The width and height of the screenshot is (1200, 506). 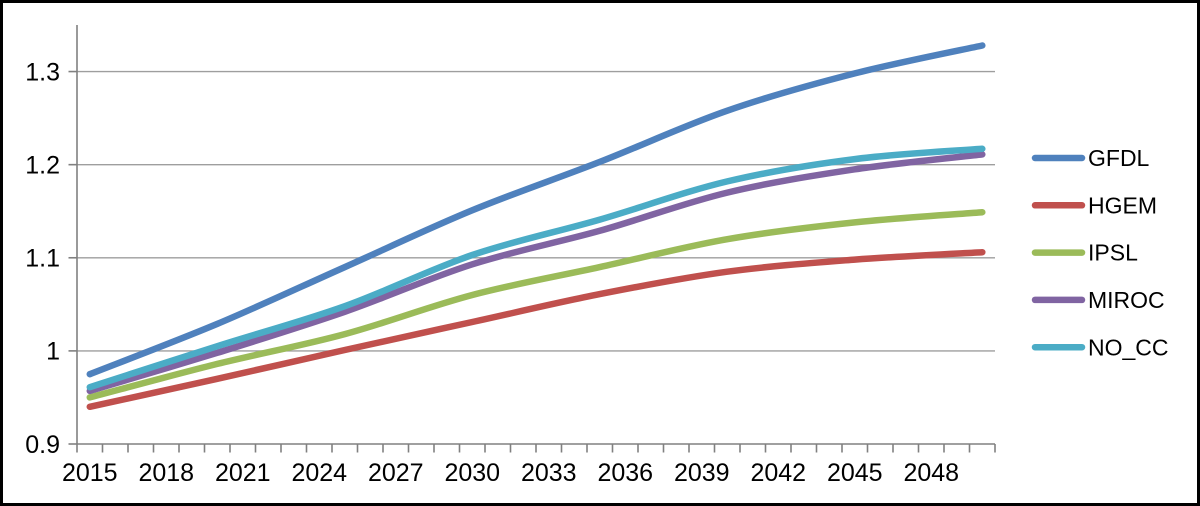 I want to click on x-tick-label: 2018, so click(x=166, y=473).